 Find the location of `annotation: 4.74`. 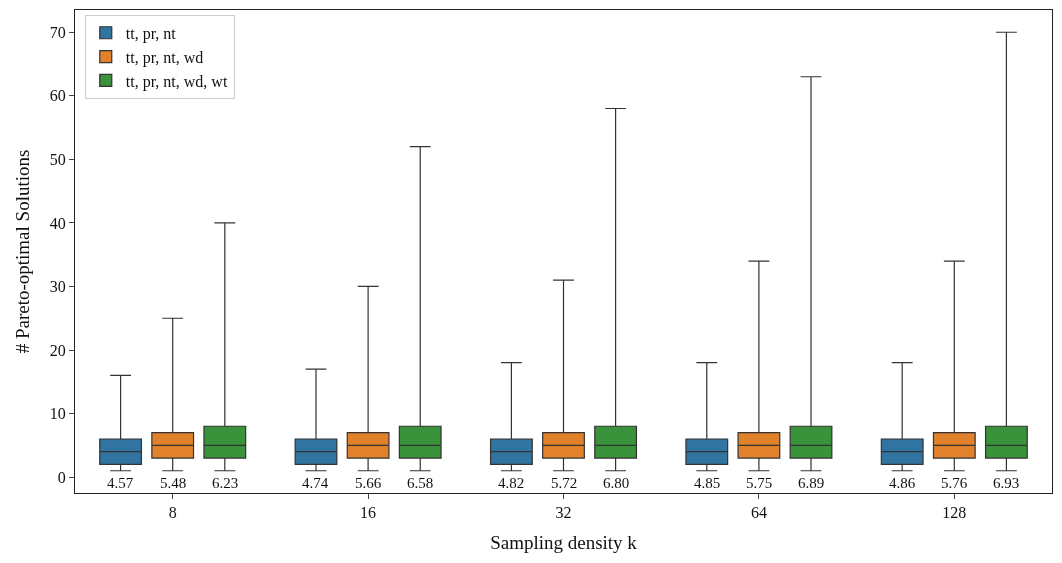

annotation: 4.74 is located at coordinates (315, 483).